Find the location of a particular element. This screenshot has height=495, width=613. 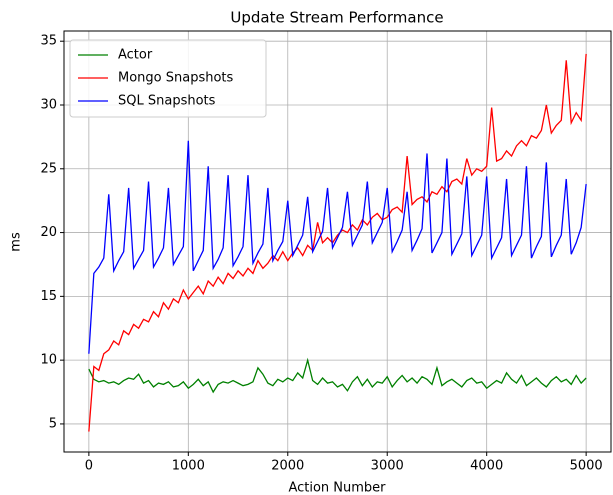

x-tick-label: 3000 is located at coordinates (387, 466).